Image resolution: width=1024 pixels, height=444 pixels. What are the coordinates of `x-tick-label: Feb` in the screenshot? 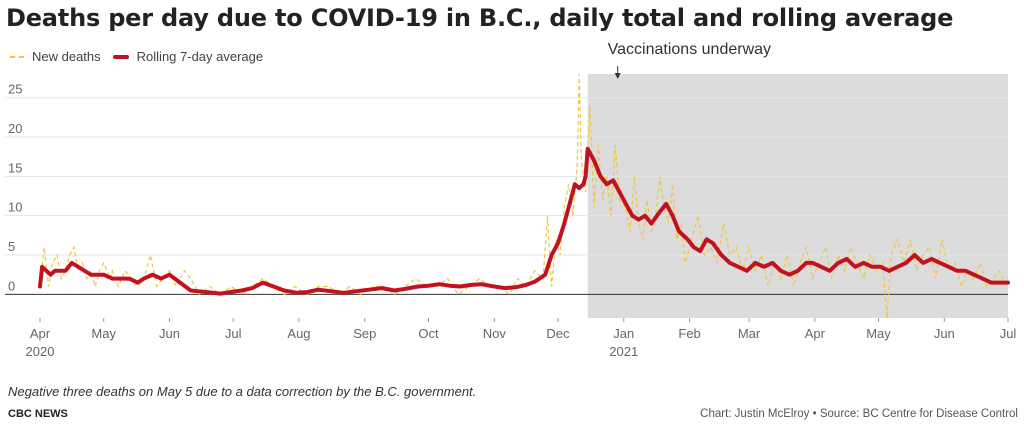 It's located at (689, 333).